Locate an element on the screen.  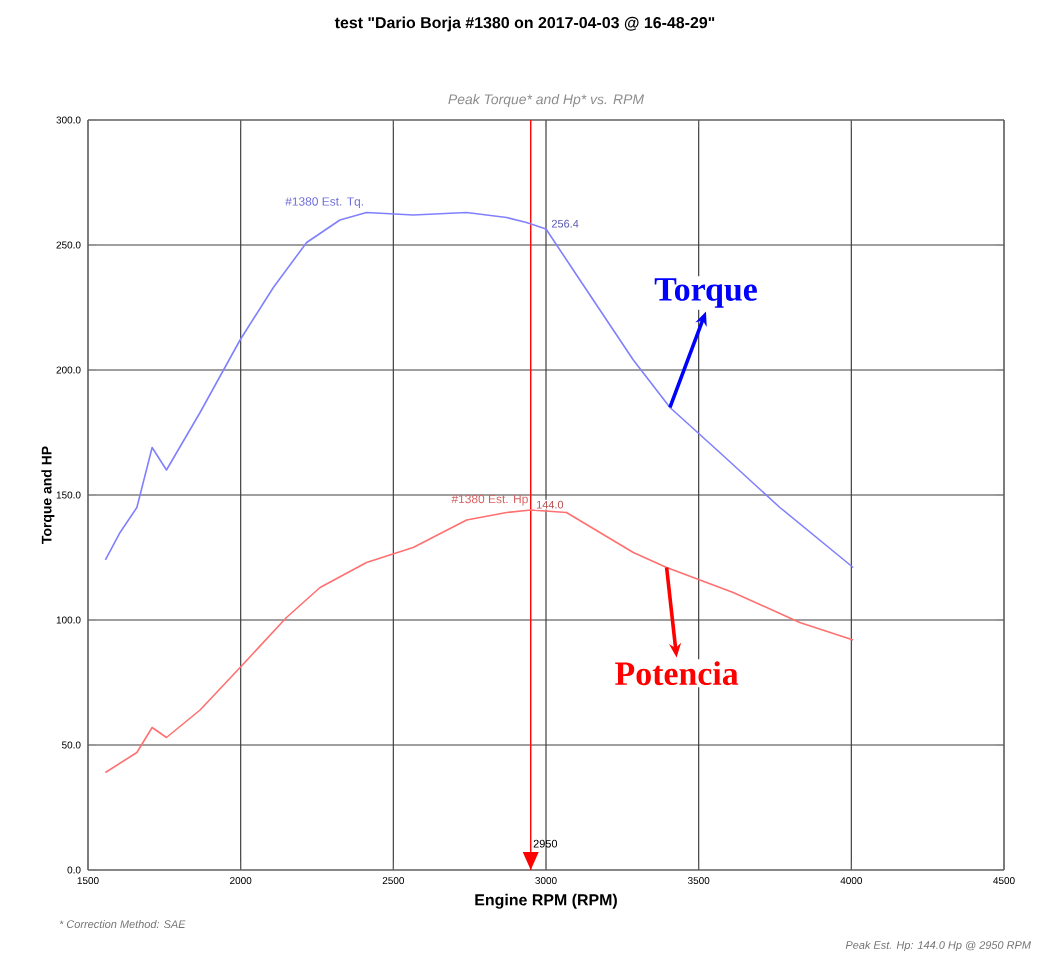
annotation: Torque is located at coordinates (705, 293).